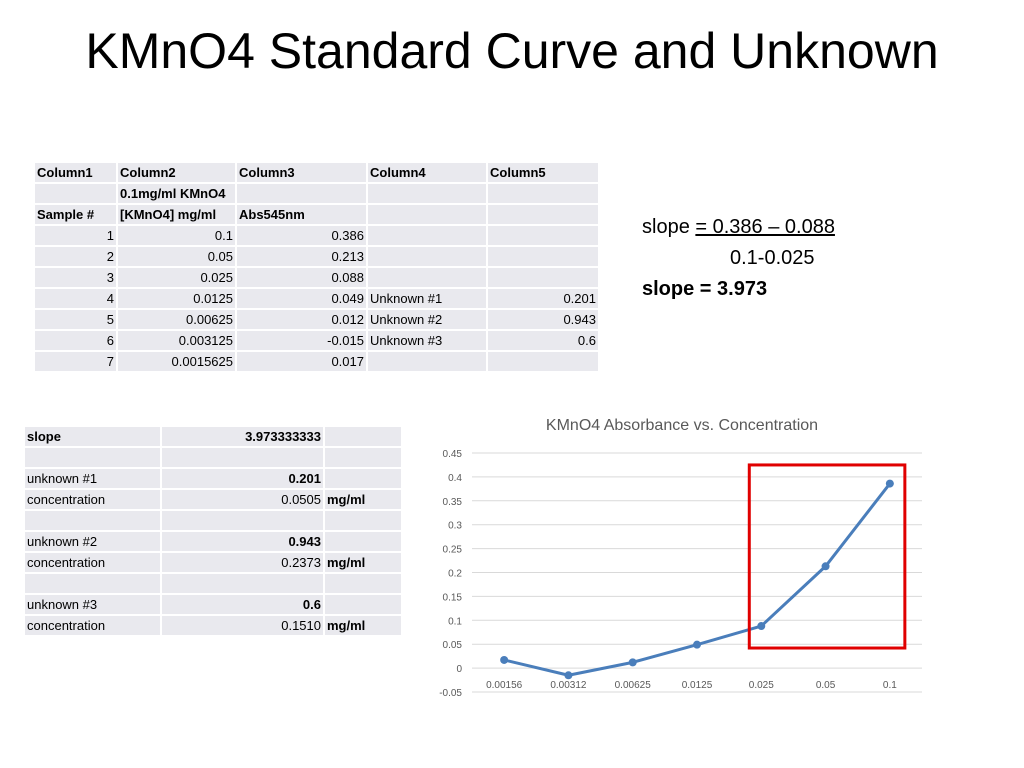 This screenshot has height=768, width=1024. I want to click on y-tick-label: 0.45, so click(453, 454).